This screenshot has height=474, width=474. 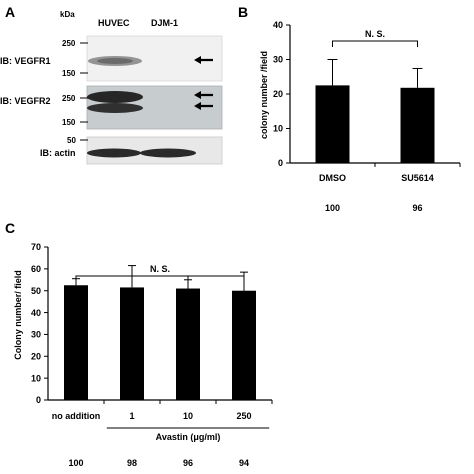 What do you see at coordinates (375, 34) in the screenshot?
I see `chart-b-annotation: N. S.` at bounding box center [375, 34].